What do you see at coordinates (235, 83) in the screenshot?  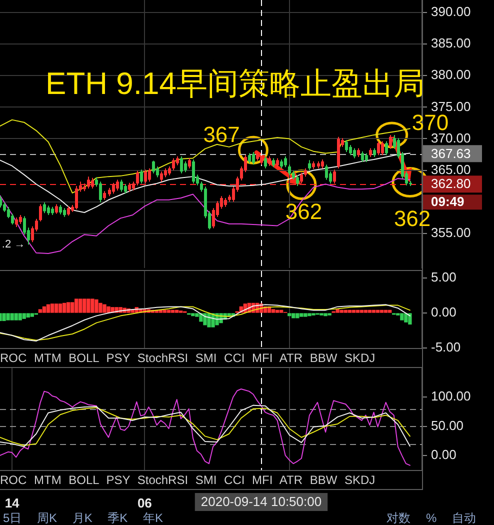 I see `text: ETH 9.14早间策略止盈出局` at bounding box center [235, 83].